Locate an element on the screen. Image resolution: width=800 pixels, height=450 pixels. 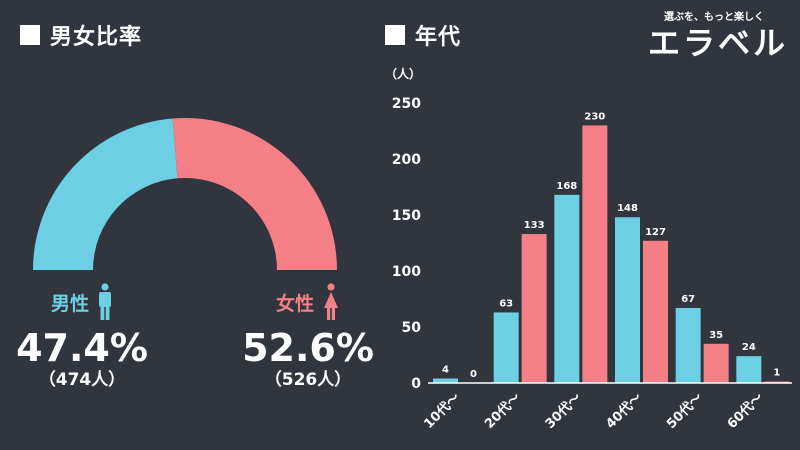
y-tick-label: 50 is located at coordinates (412, 328).